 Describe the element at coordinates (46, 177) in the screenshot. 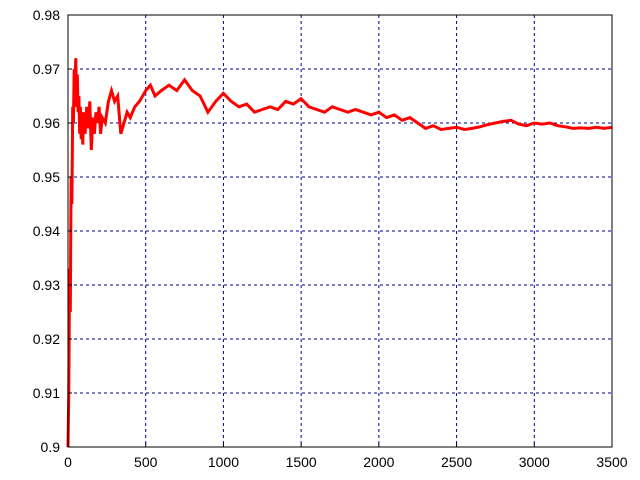

I see `y-tick-label: 0.95` at that location.